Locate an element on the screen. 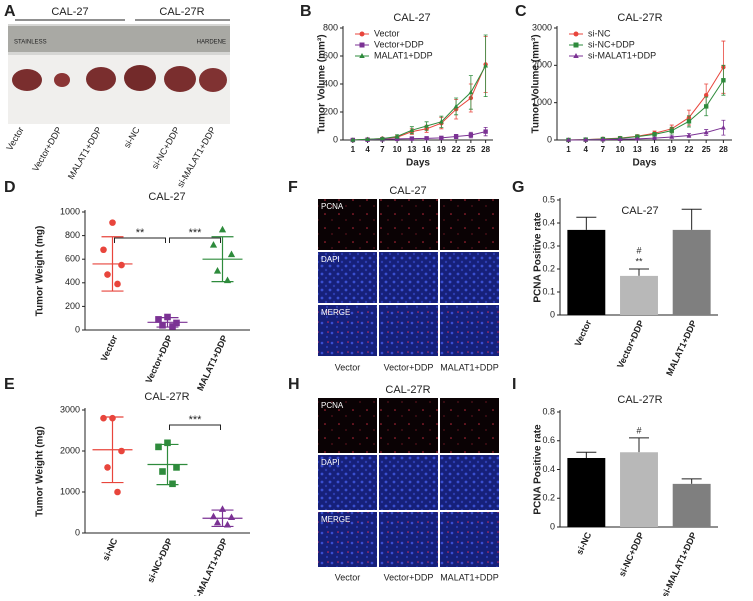 Image resolution: width=753 pixels, height=601 pixels. panel-letter: B is located at coordinates (306, 11).